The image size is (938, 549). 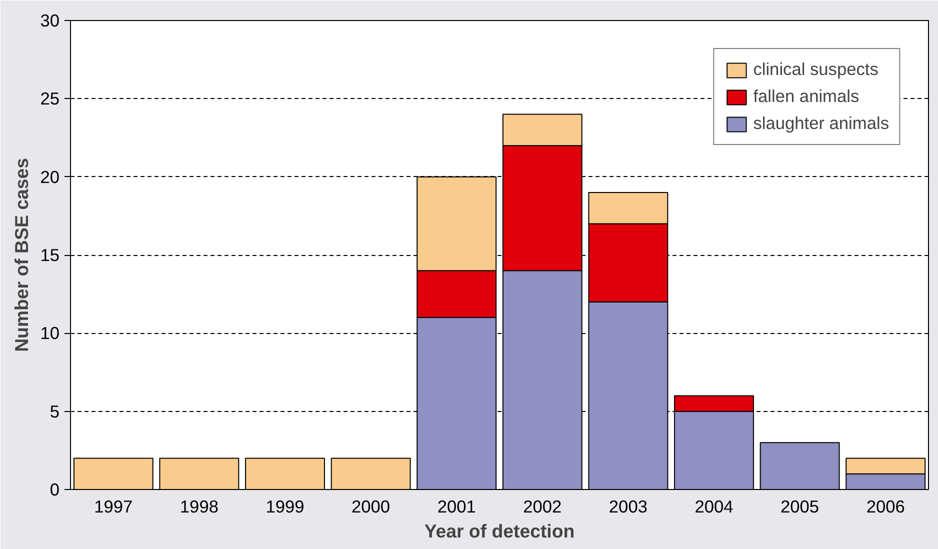 What do you see at coordinates (55, 490) in the screenshot?
I see `y-tick-label: 0` at bounding box center [55, 490].